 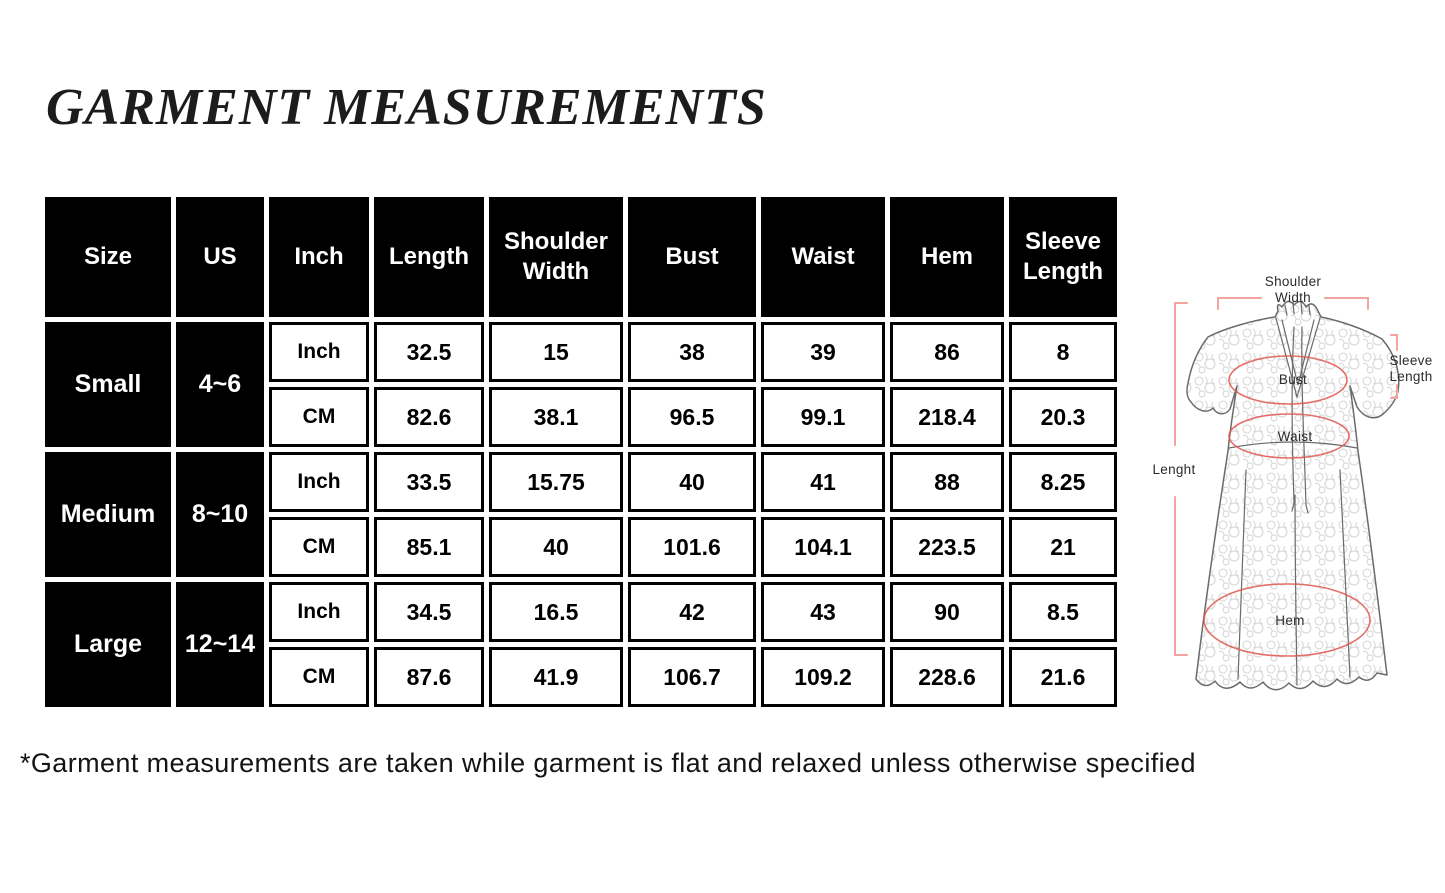 What do you see at coordinates (1295, 436) in the screenshot?
I see `waist-label: Waist` at bounding box center [1295, 436].